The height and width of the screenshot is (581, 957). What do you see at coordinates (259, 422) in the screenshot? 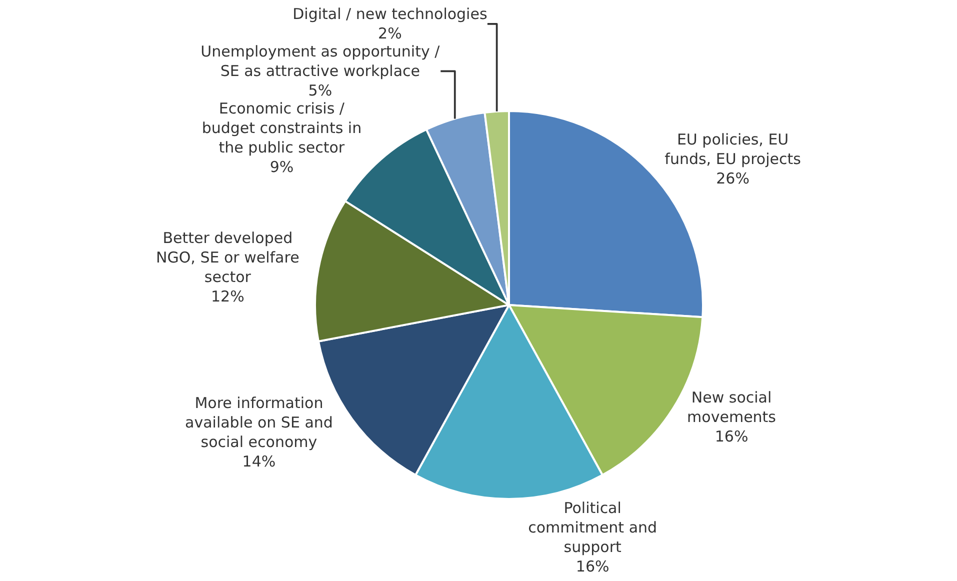
I see `slice-label: More information available on SE and social economy` at bounding box center [259, 422].